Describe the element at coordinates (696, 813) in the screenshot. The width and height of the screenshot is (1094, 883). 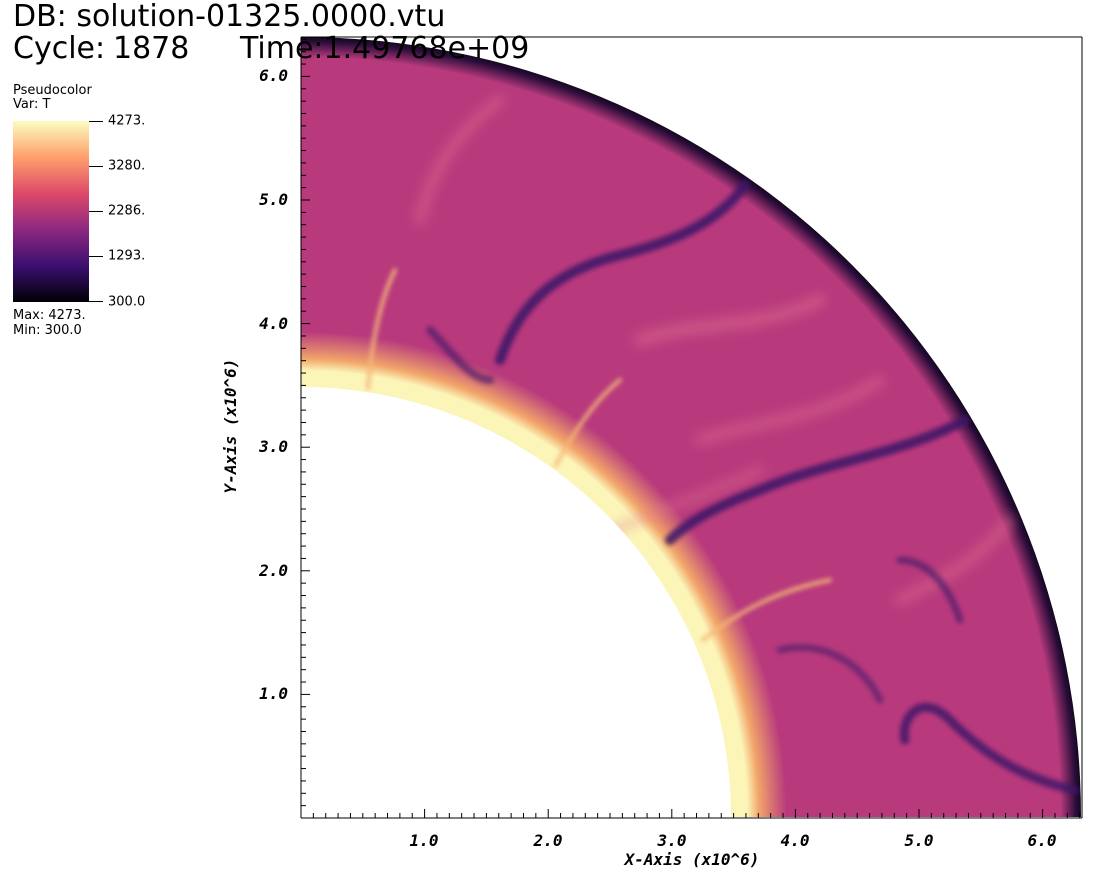
I see `x-axis-ticks` at that location.